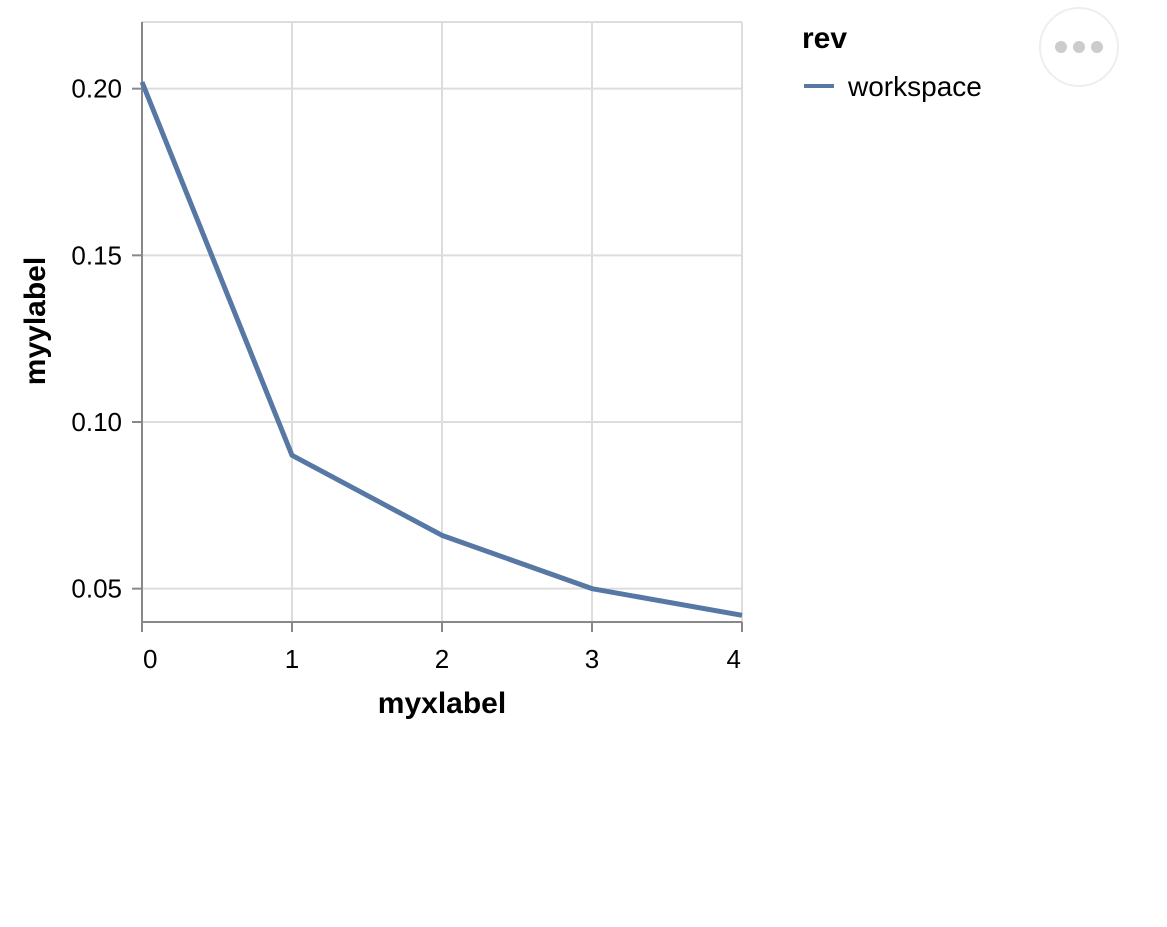  Describe the element at coordinates (96, 89) in the screenshot. I see `y-tick-label: 0.20` at that location.